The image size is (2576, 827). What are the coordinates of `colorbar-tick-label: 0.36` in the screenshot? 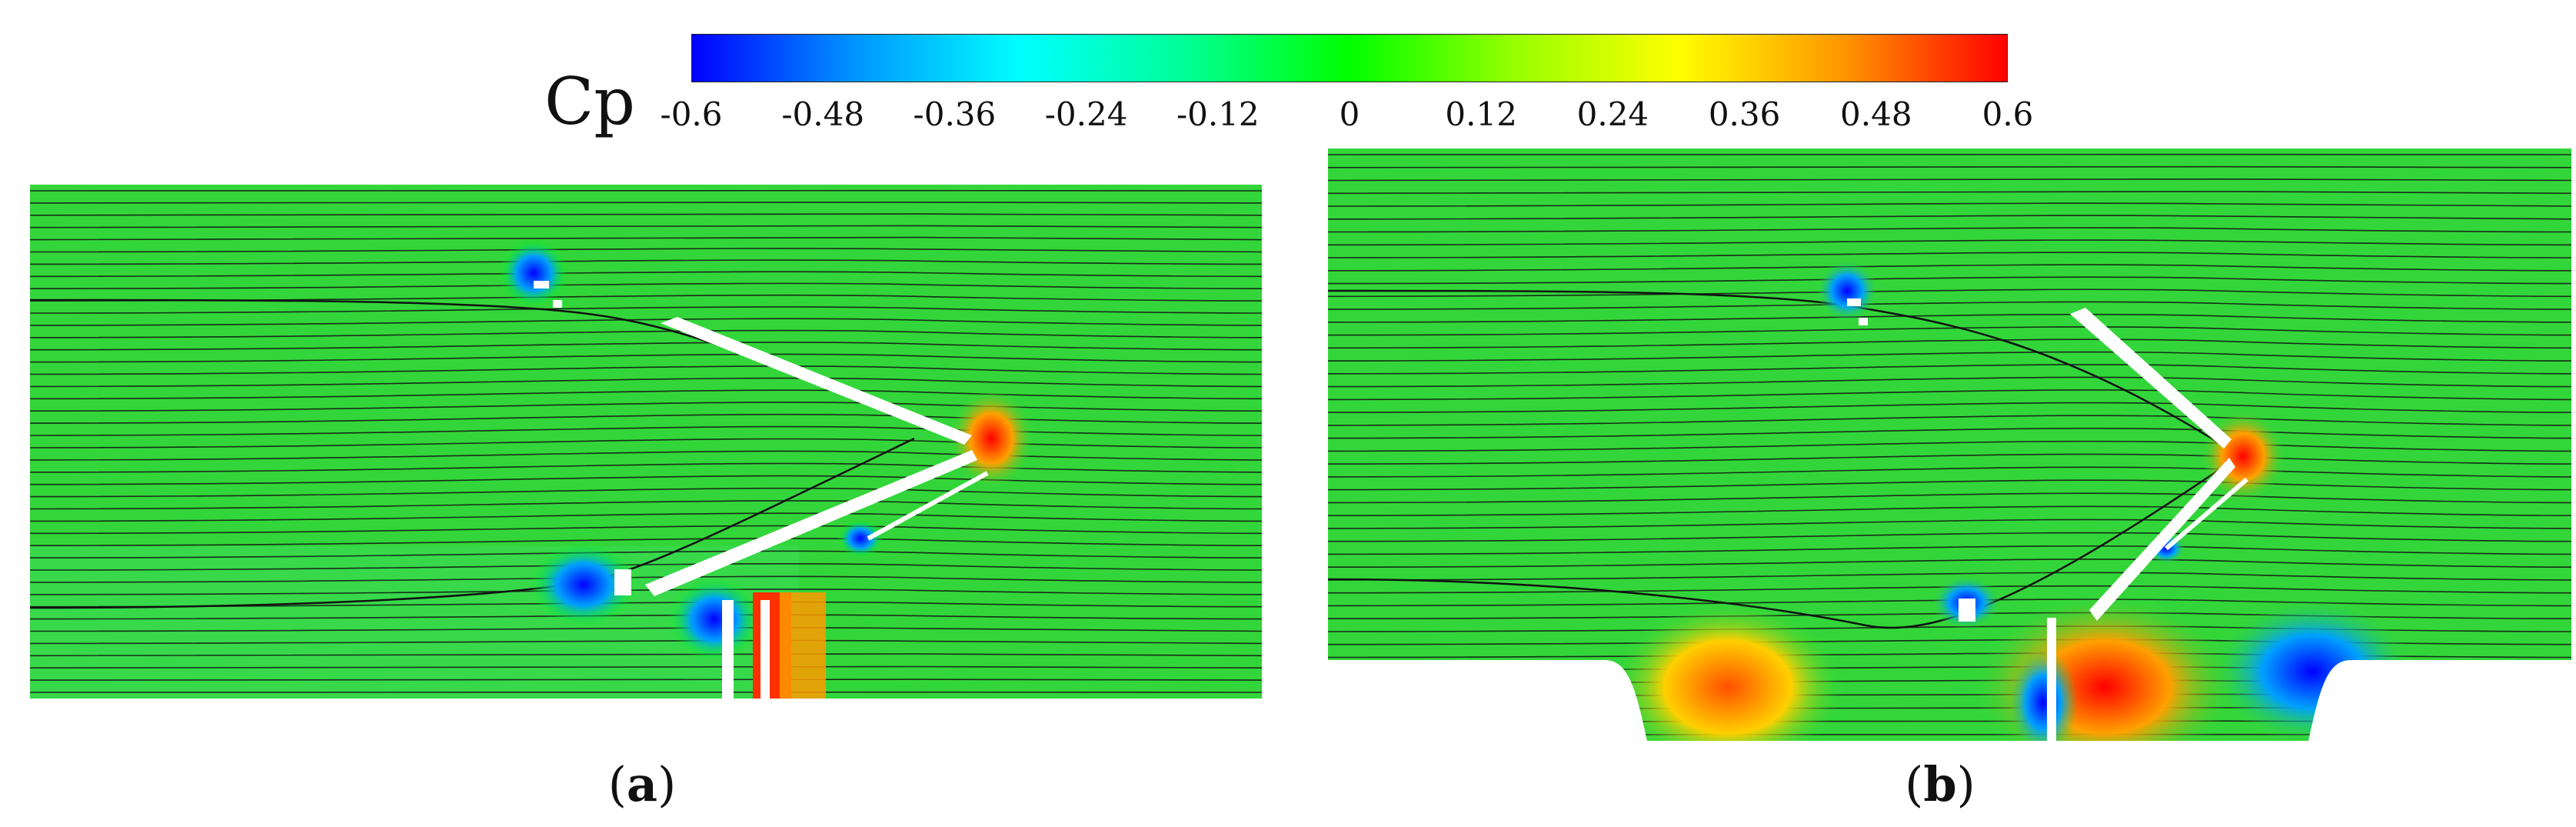 It's located at (1744, 114).